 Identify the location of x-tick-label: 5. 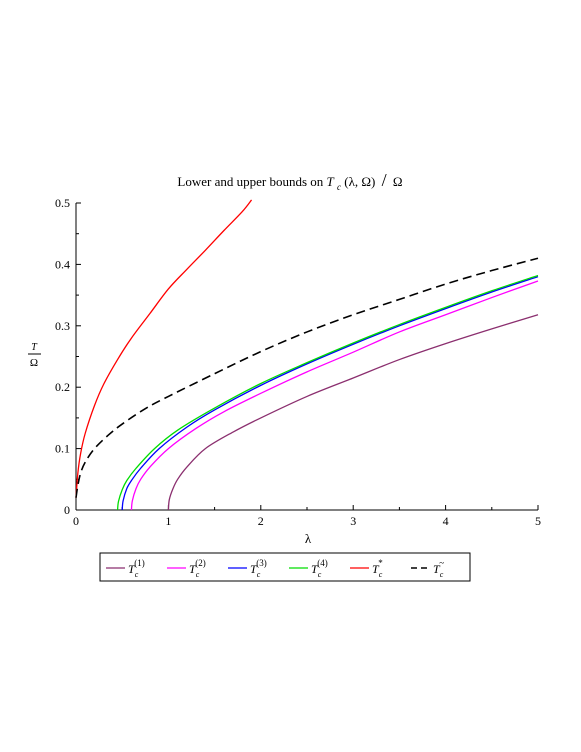
(538, 521).